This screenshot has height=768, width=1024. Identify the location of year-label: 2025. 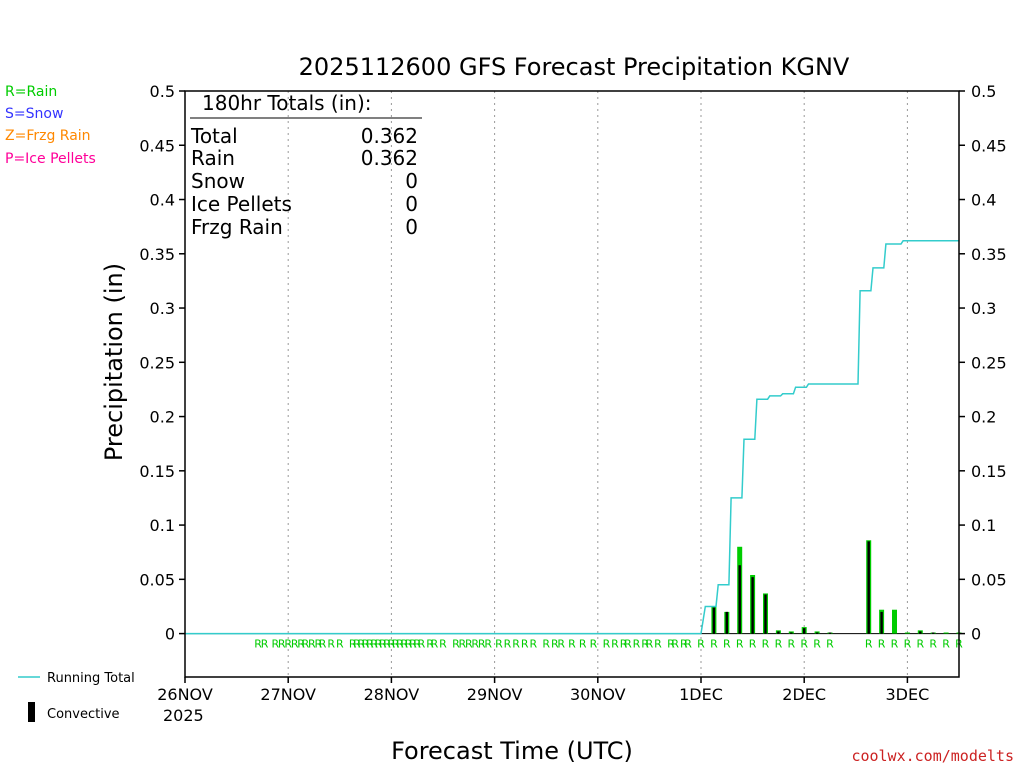
(183, 715).